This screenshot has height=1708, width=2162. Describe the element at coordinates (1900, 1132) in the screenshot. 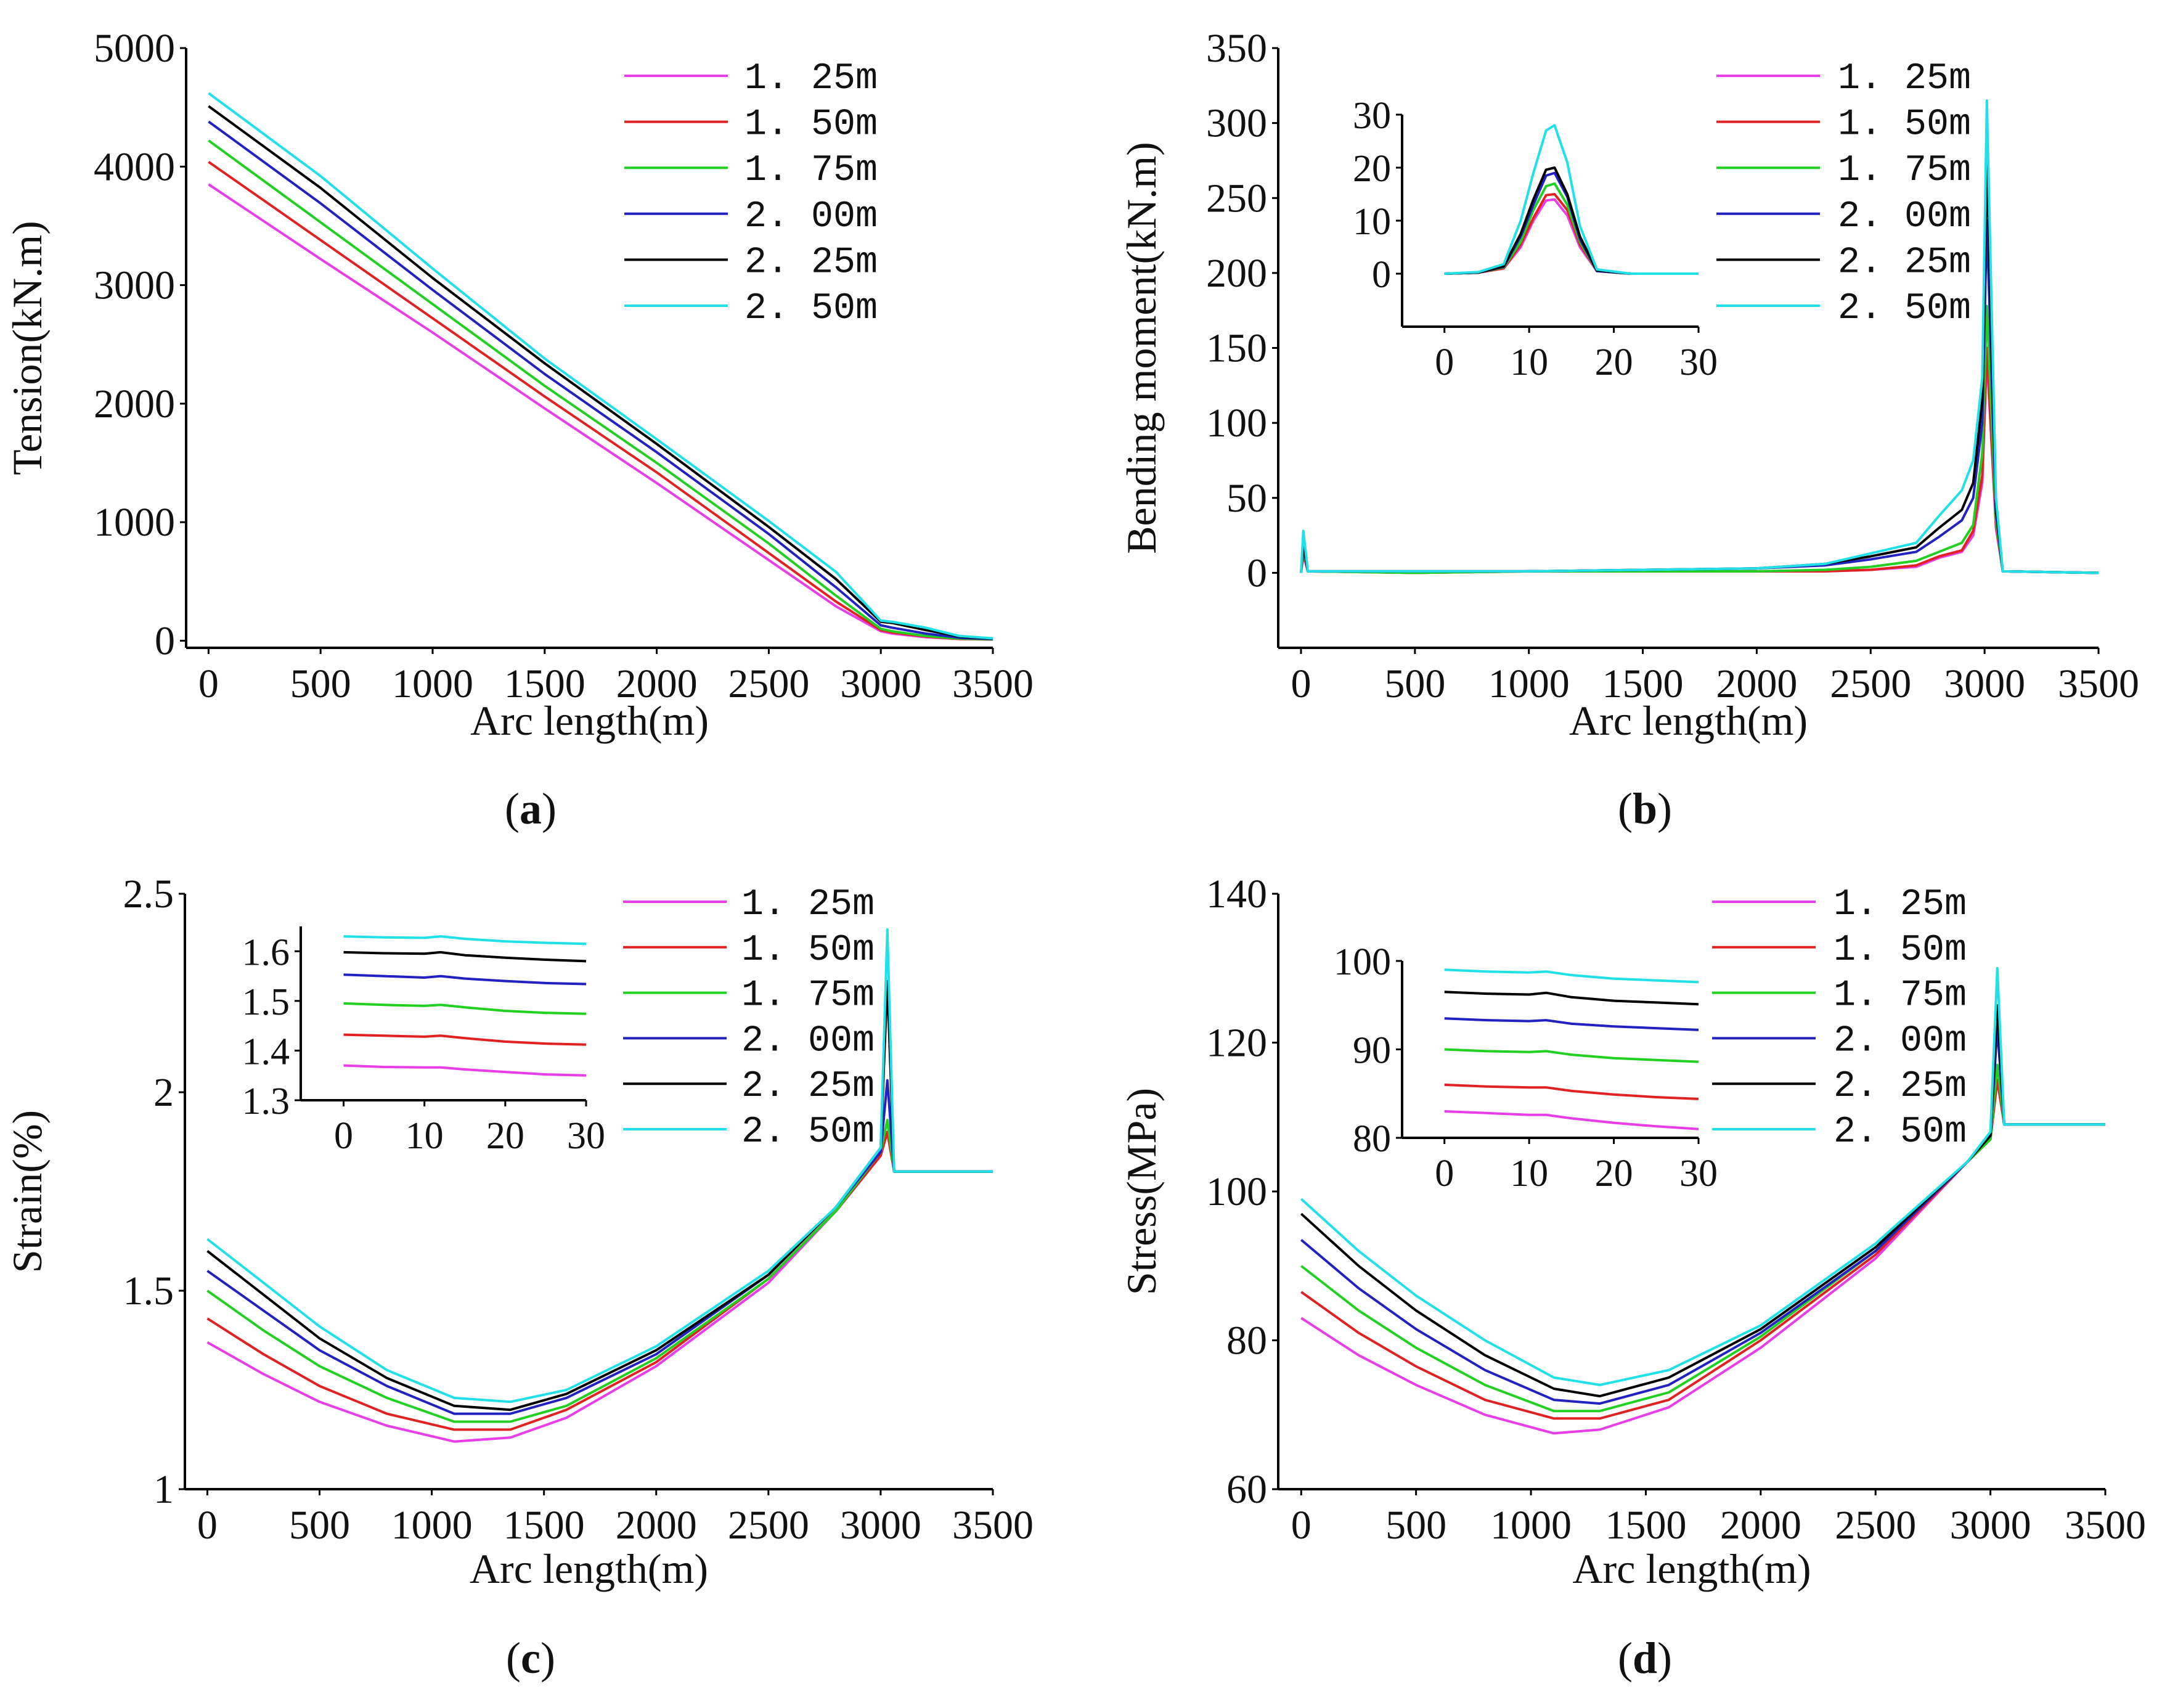

I see `legend-label: 2. 50m` at that location.